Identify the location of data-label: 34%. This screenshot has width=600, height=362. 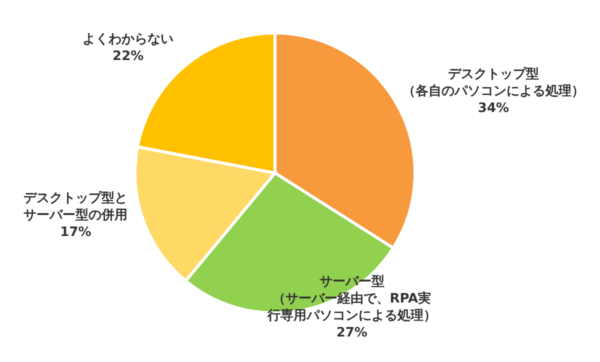
(494, 108).